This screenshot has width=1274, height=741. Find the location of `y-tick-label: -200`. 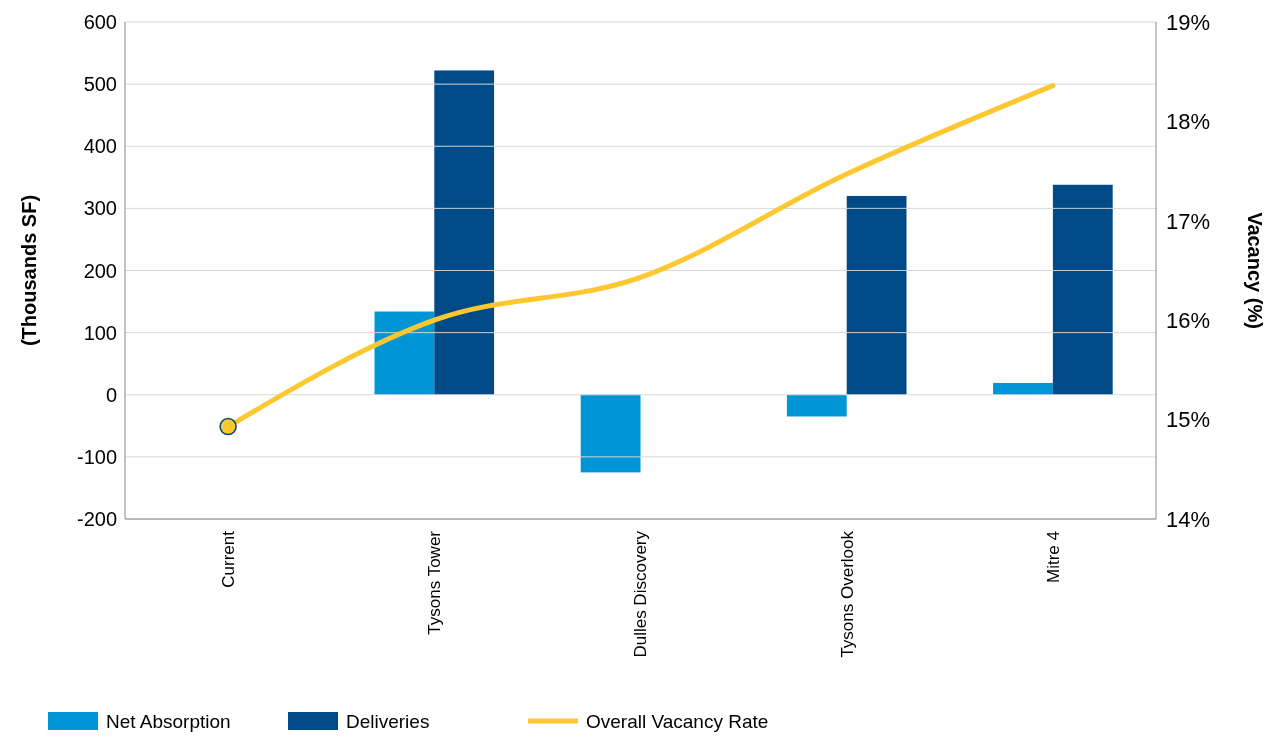

y-tick-label: -200 is located at coordinates (96, 519).